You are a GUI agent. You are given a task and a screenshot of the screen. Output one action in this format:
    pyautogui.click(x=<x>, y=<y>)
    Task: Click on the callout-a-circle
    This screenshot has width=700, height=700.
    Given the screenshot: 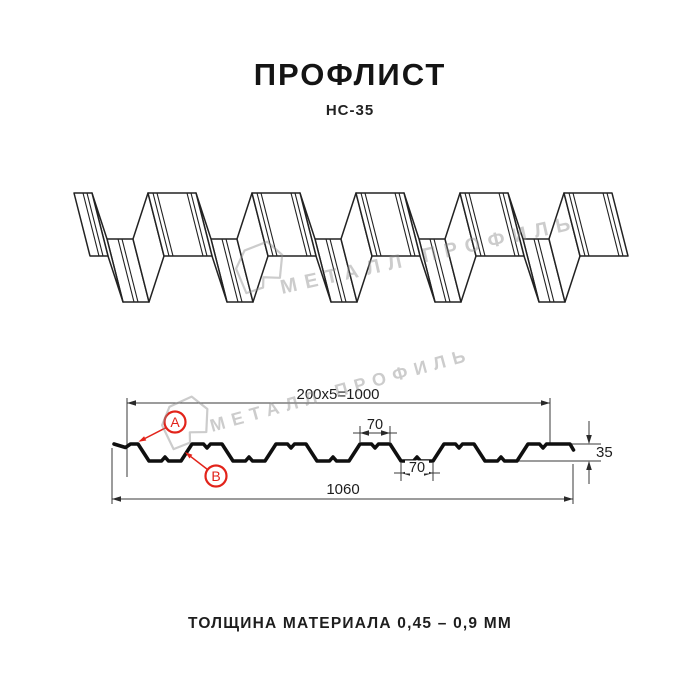 What is the action you would take?
    pyautogui.click(x=175, y=422)
    